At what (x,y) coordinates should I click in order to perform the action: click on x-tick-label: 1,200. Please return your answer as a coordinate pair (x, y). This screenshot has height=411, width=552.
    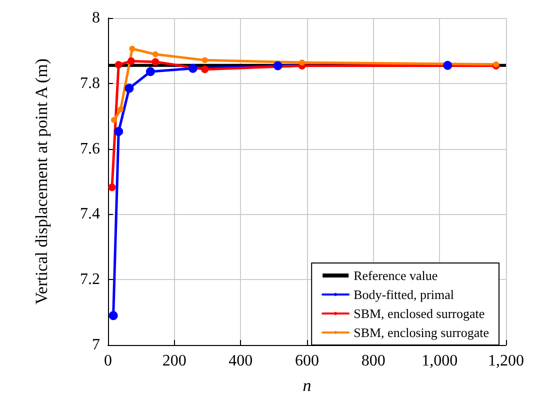
    Looking at the image, I should click on (506, 361).